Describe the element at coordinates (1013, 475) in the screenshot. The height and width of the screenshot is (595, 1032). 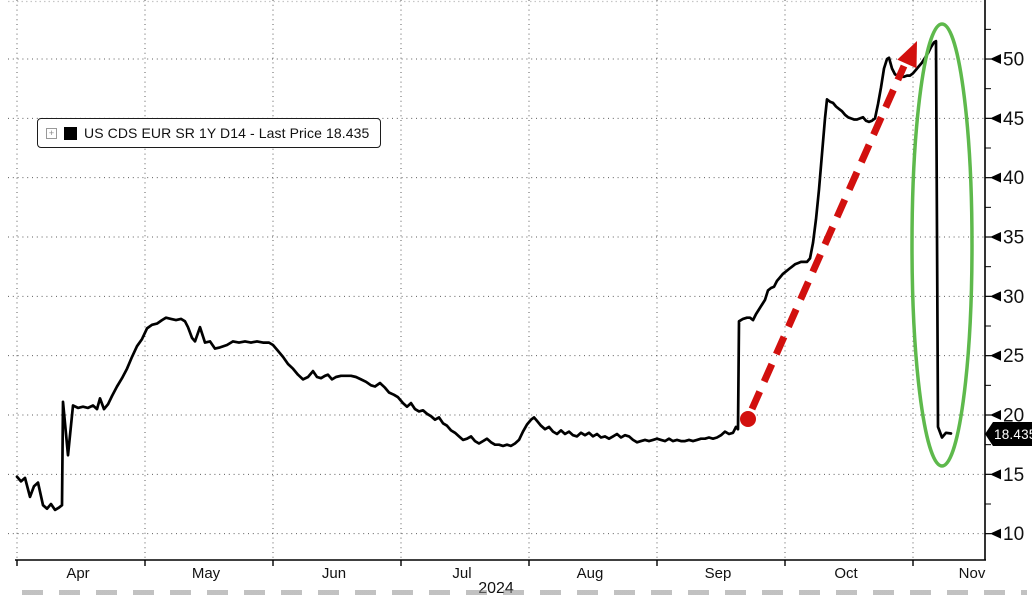
I see `y-tick-label-15: 15` at that location.